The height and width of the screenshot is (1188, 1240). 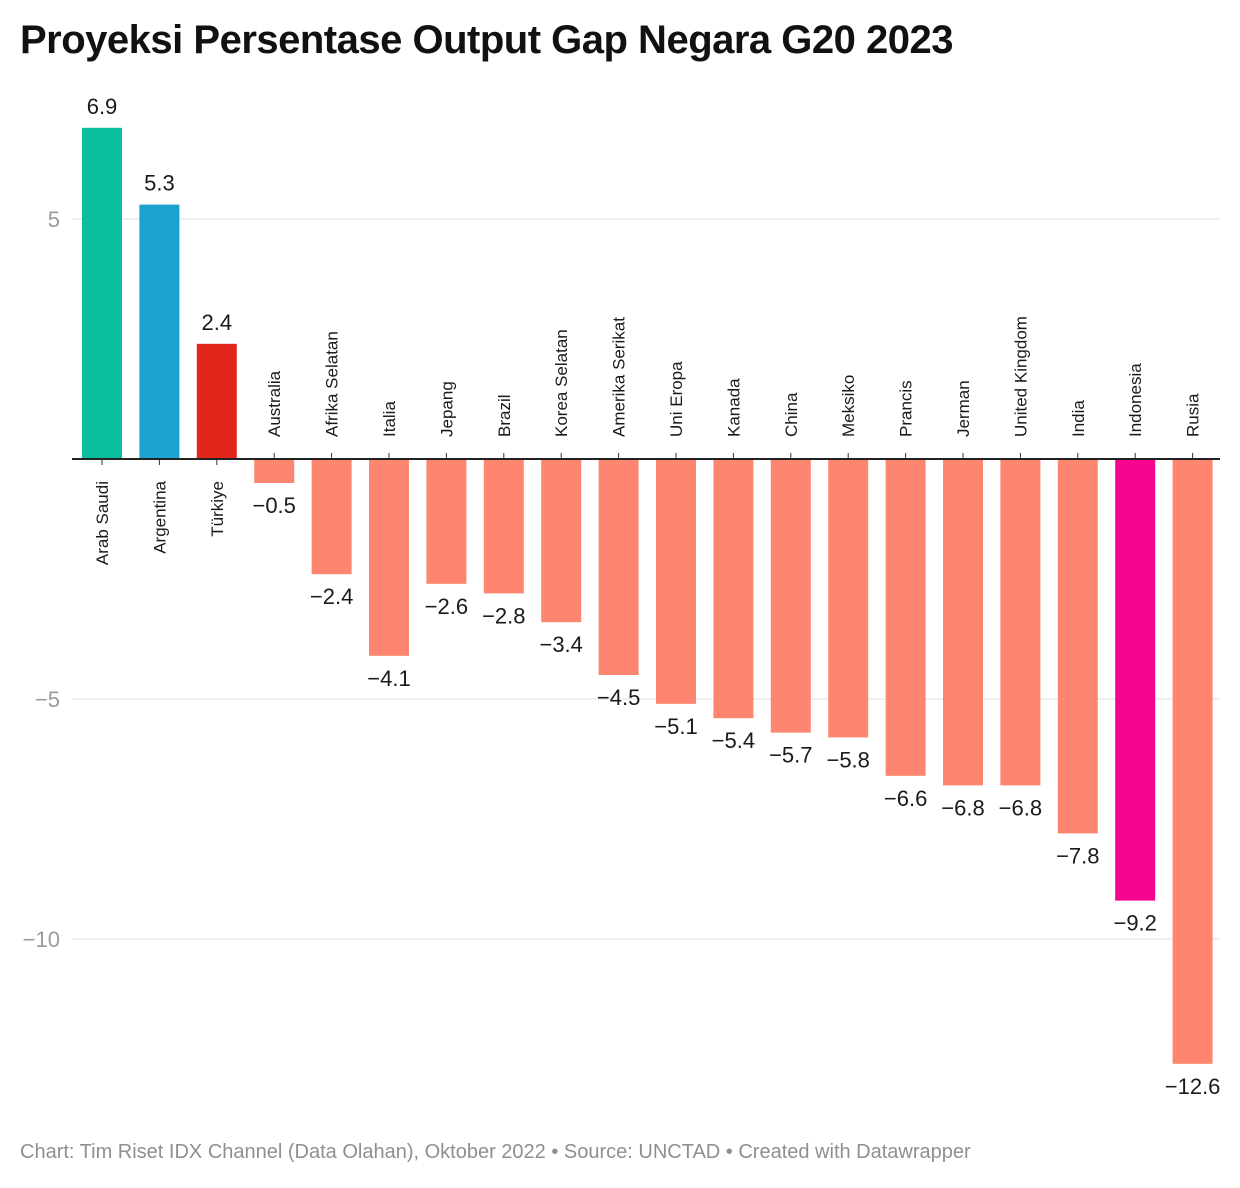 I want to click on value-label: −4.1, so click(x=388, y=678).